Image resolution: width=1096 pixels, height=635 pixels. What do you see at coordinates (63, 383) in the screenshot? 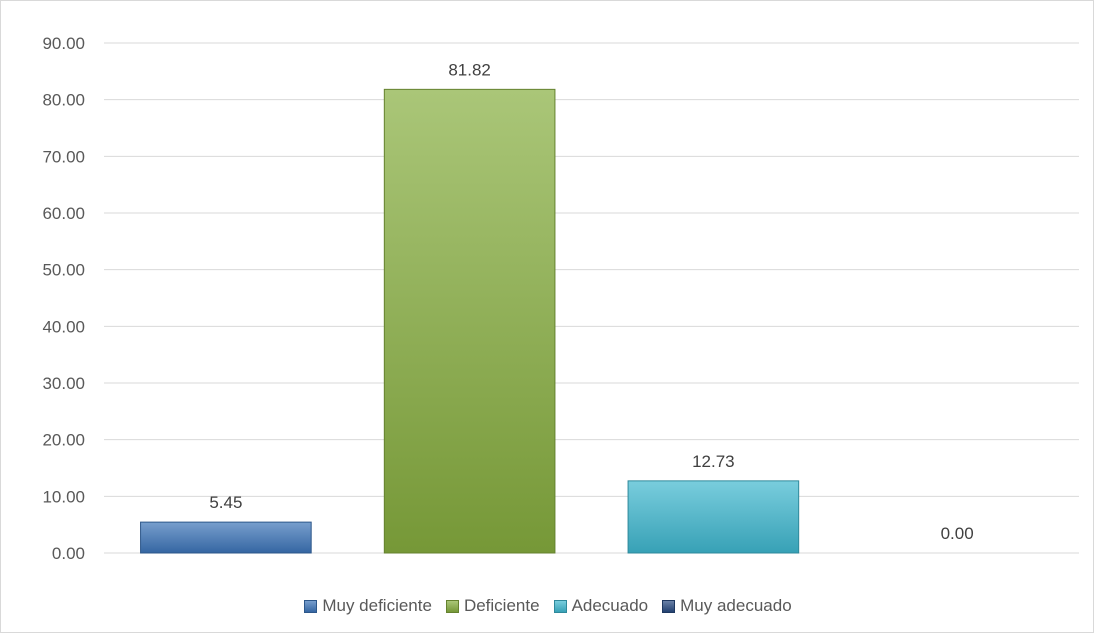
I see `y-tick-label: 30.00` at bounding box center [63, 383].